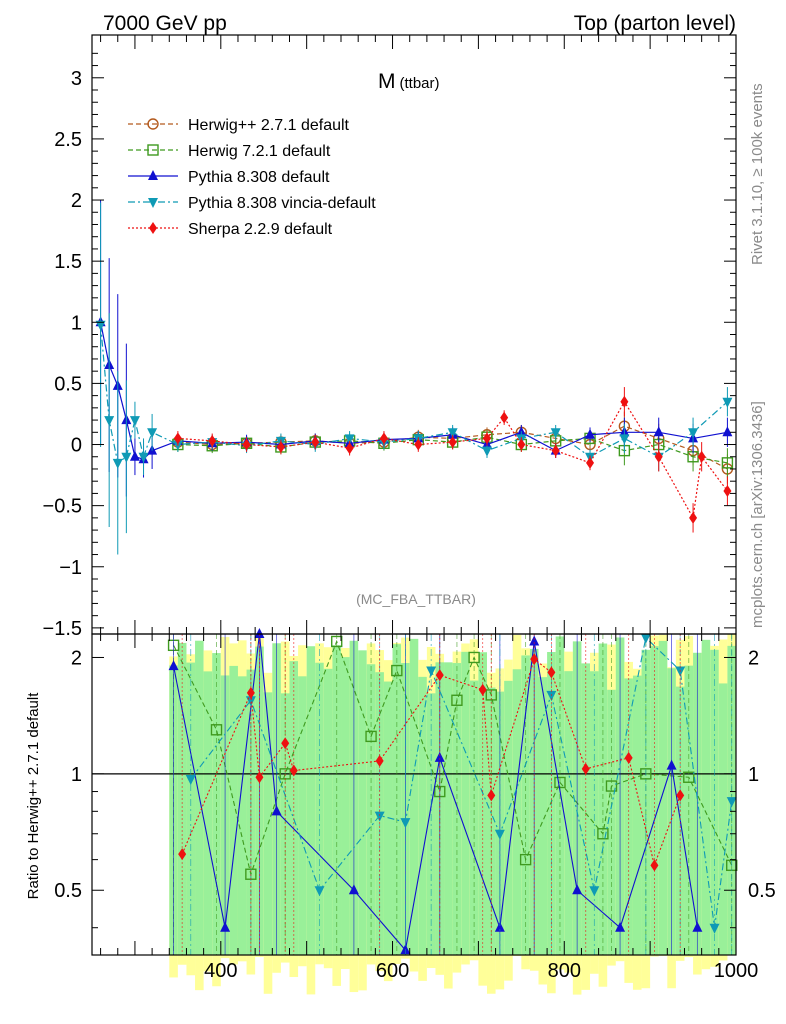 The width and height of the screenshot is (786, 1024). Describe the element at coordinates (420, 83) in the screenshot. I see `plot-title-sub: (ttbar)` at that location.